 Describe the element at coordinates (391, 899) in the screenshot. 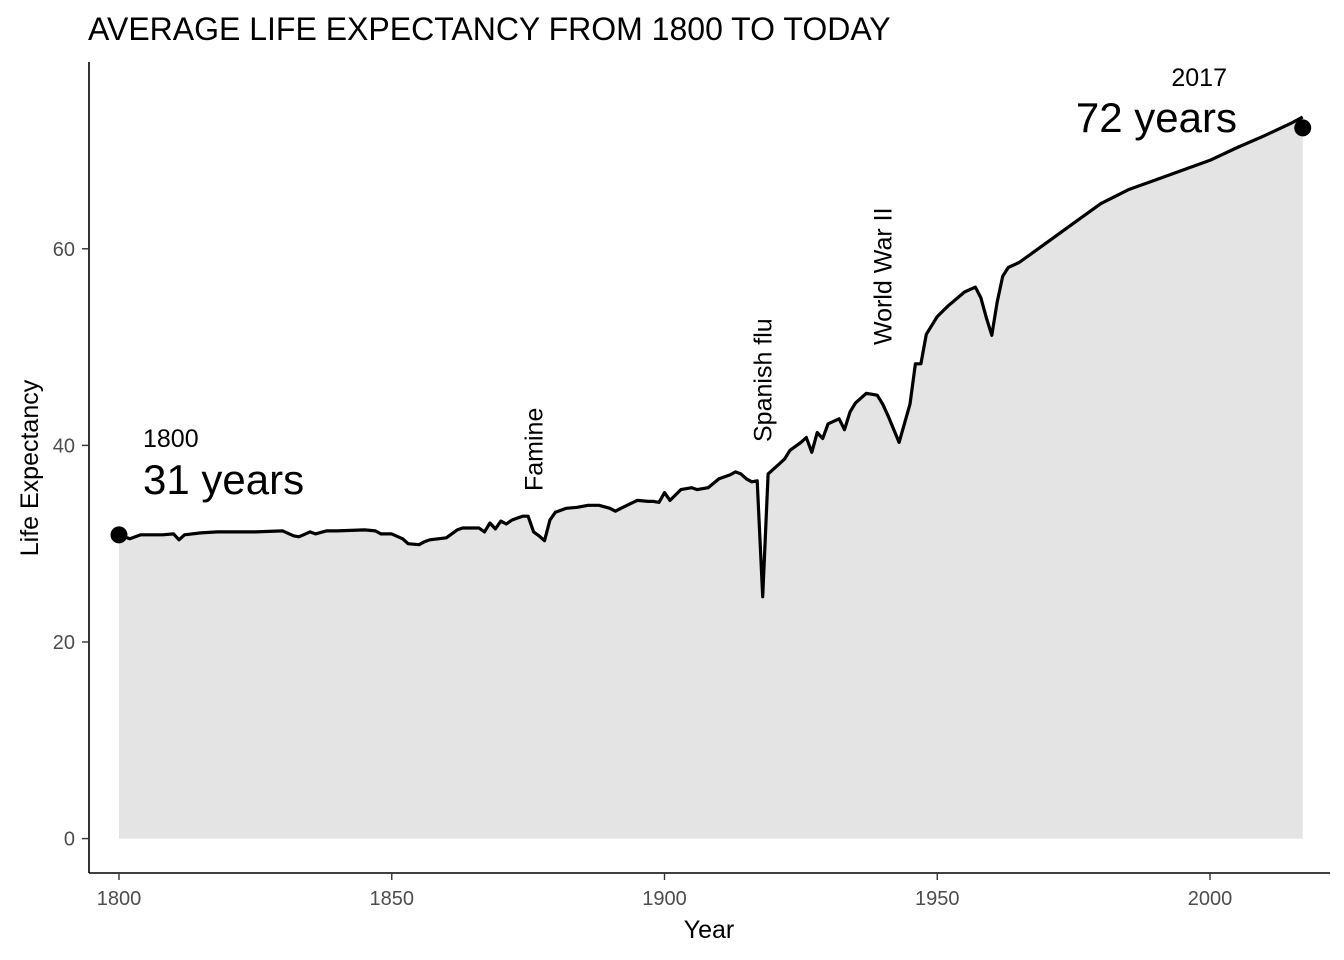

I see `x-tick-label: 1850` at that location.